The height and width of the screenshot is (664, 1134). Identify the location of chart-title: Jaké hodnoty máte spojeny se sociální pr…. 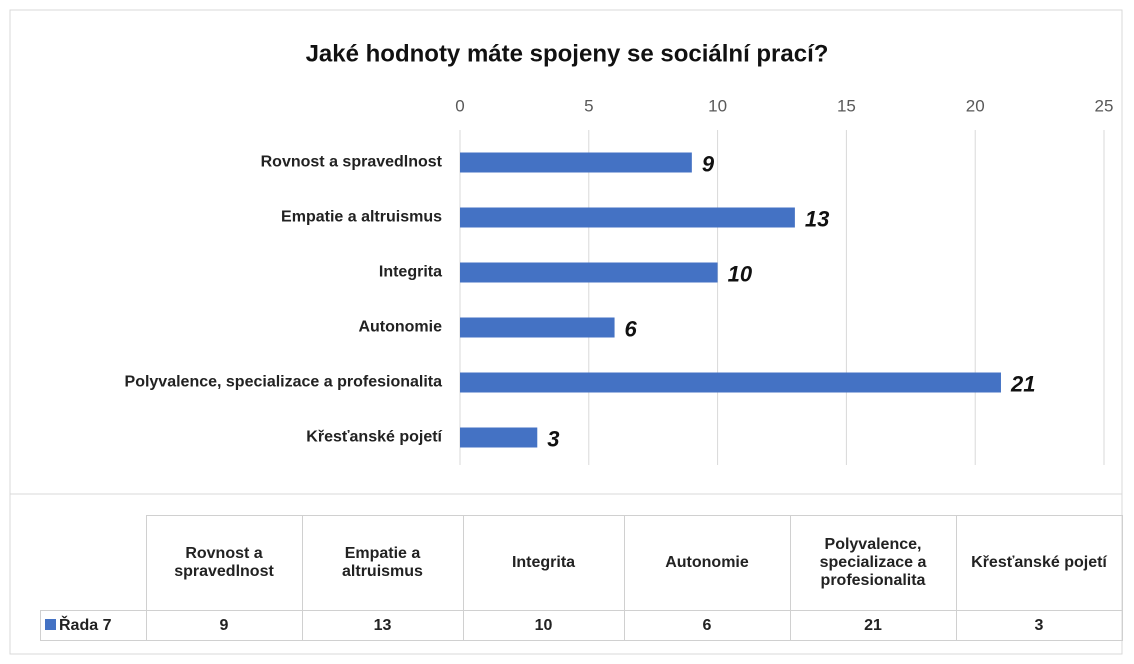
(567, 53).